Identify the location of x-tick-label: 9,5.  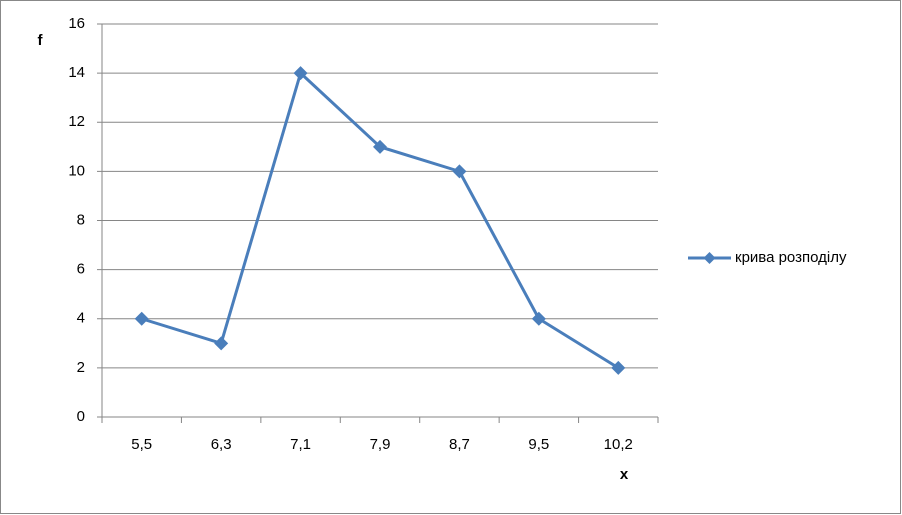
(538, 444).